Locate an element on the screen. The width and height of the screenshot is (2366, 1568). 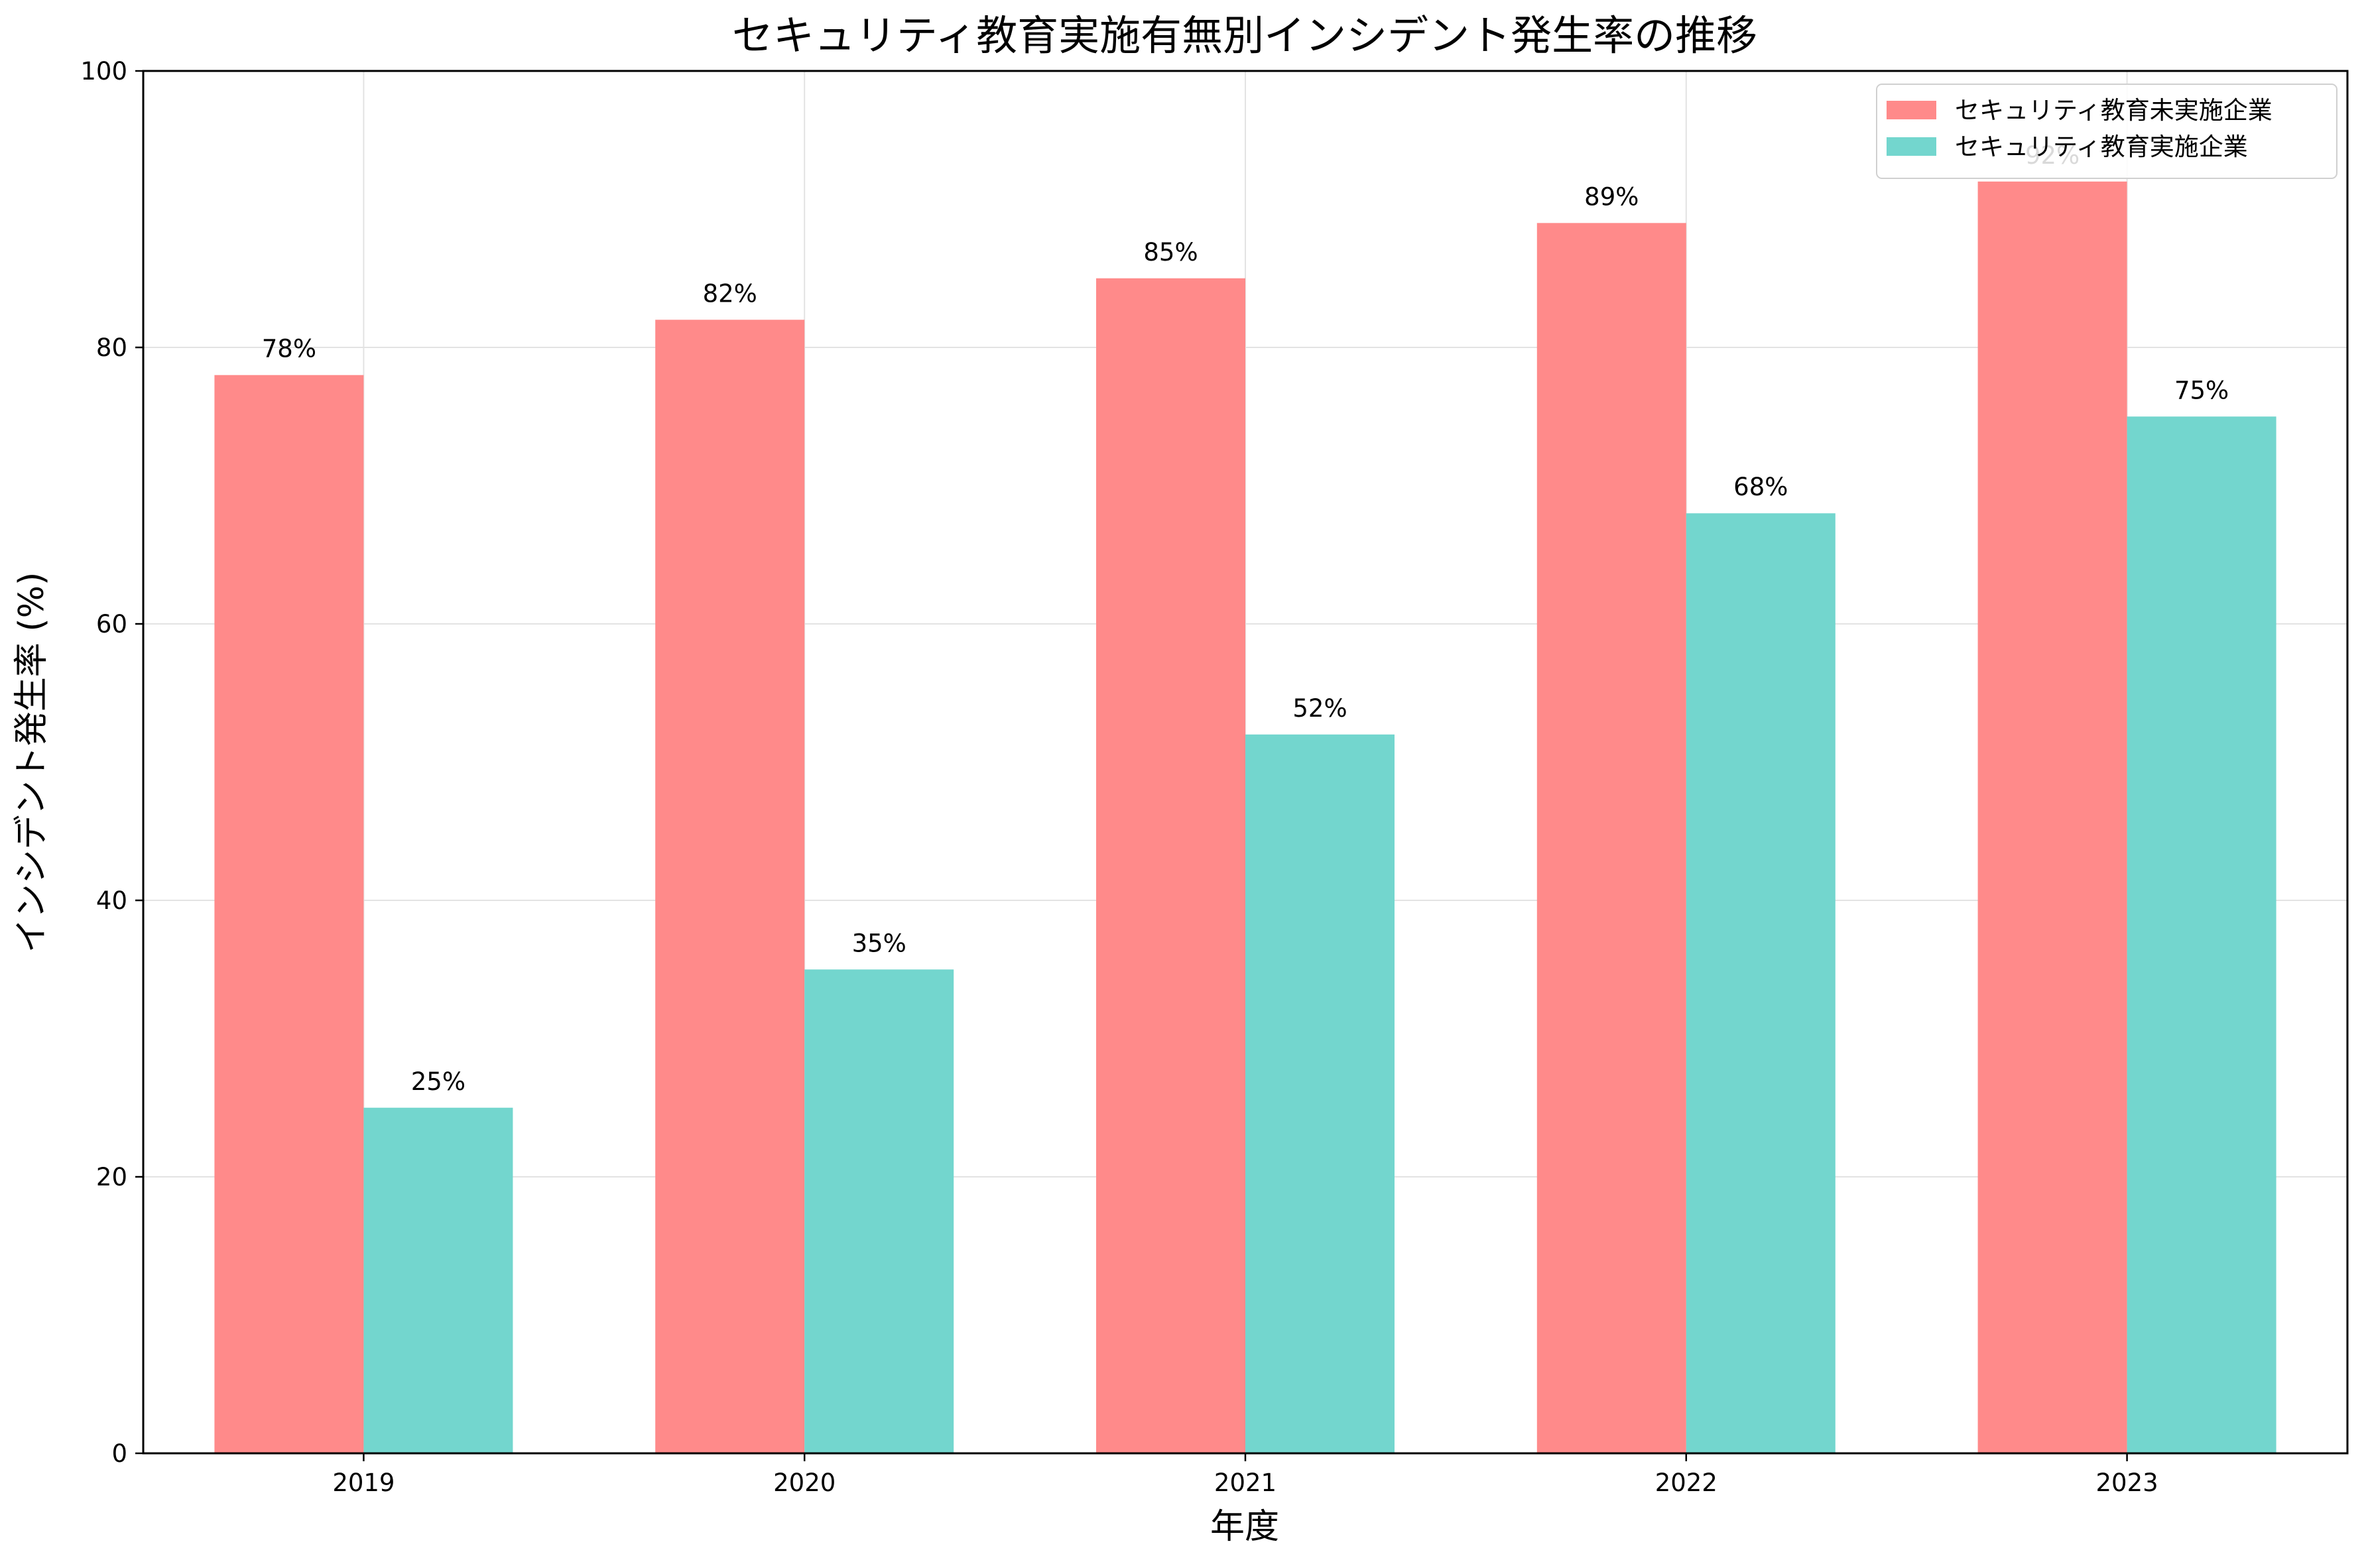
chart-title: セキュリティ教育実施有無別インシデント発生率の推移 is located at coordinates (1244, 35).